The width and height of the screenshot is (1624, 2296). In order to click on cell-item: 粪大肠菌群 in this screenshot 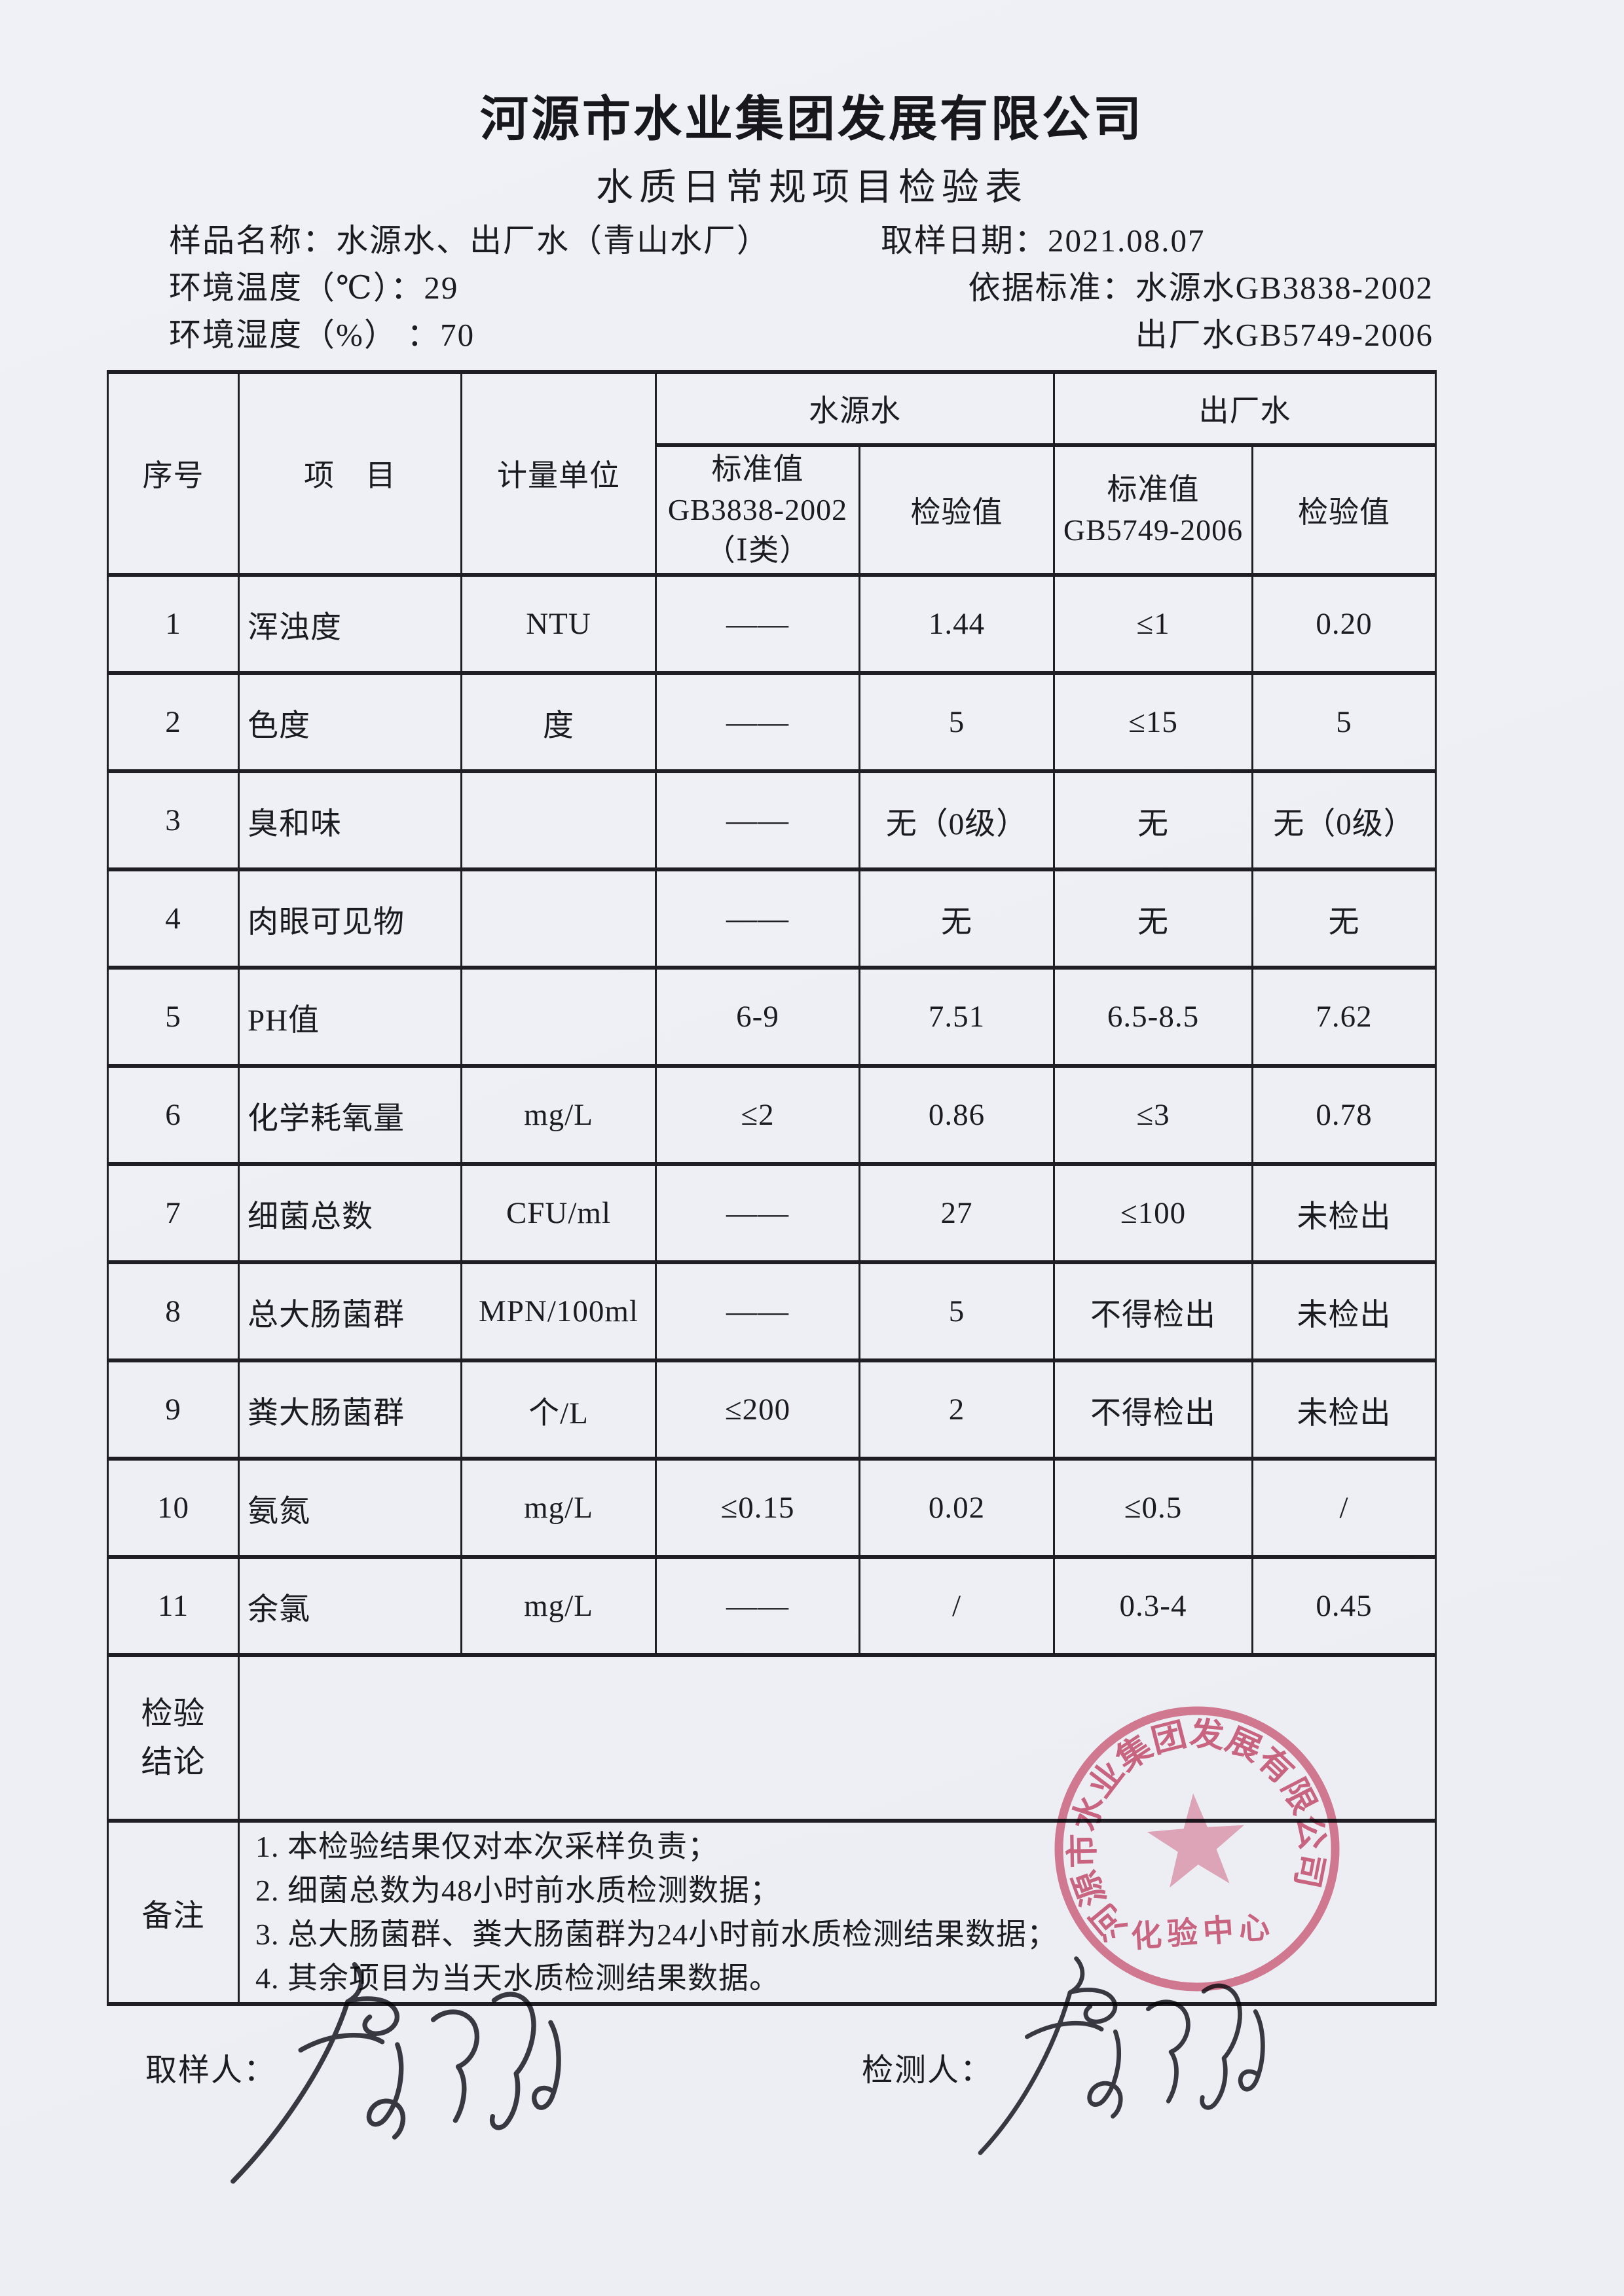, I will do `click(350, 1409)`.